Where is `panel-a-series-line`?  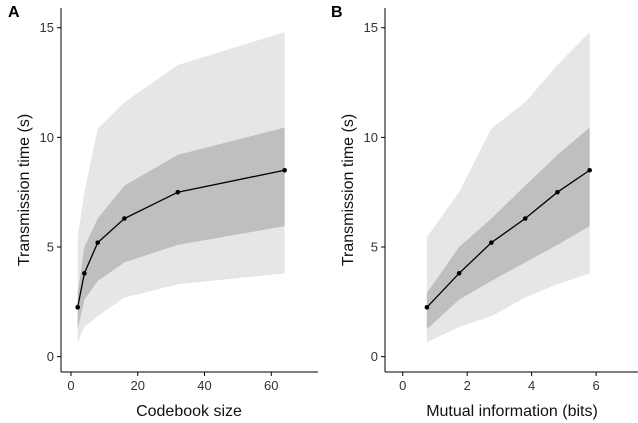 panel-a-series-line is located at coordinates (181, 238).